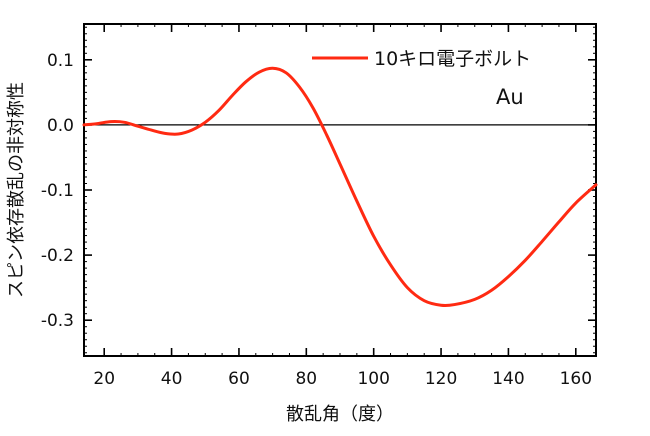 This screenshot has width=650, height=436. What do you see at coordinates (576, 379) in the screenshot?
I see `x-tick-label: 160` at bounding box center [576, 379].